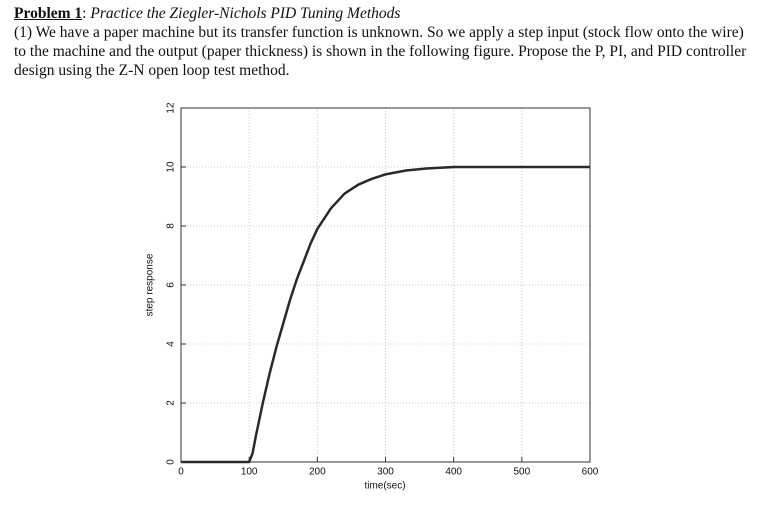 Image resolution: width=764 pixels, height=512 pixels. Describe the element at coordinates (385, 472) in the screenshot. I see `x-tick-label: 300` at that location.